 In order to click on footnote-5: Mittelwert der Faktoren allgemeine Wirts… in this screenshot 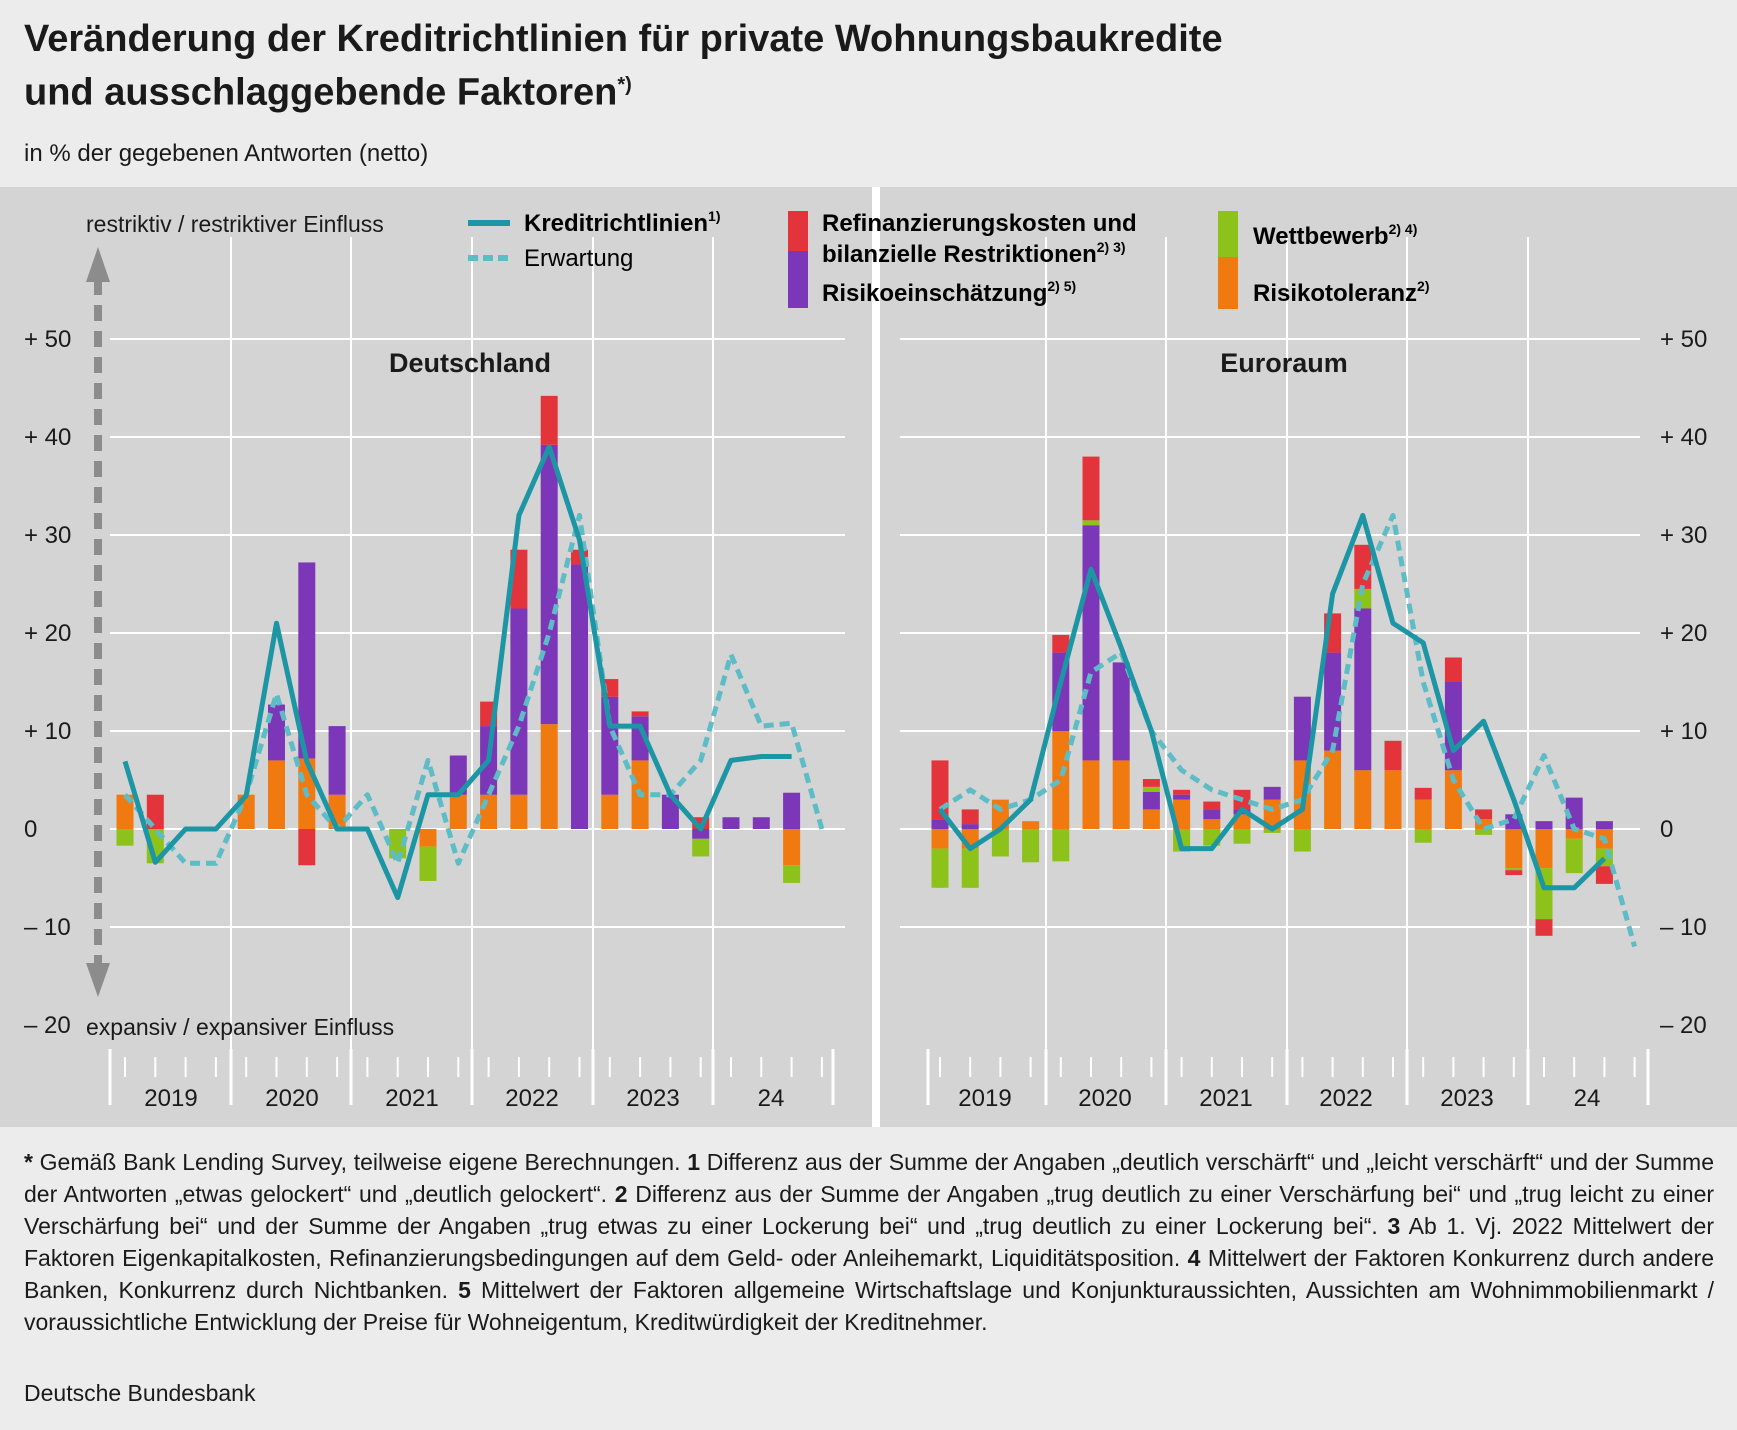, I will do `click(869, 1306)`.